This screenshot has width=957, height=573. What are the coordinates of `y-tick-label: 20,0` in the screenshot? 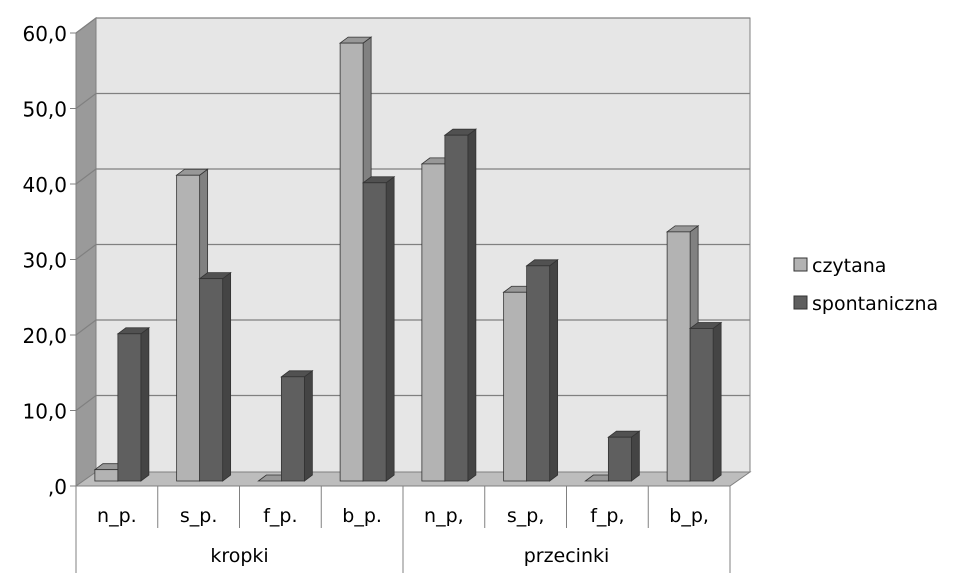 It's located at (44, 336).